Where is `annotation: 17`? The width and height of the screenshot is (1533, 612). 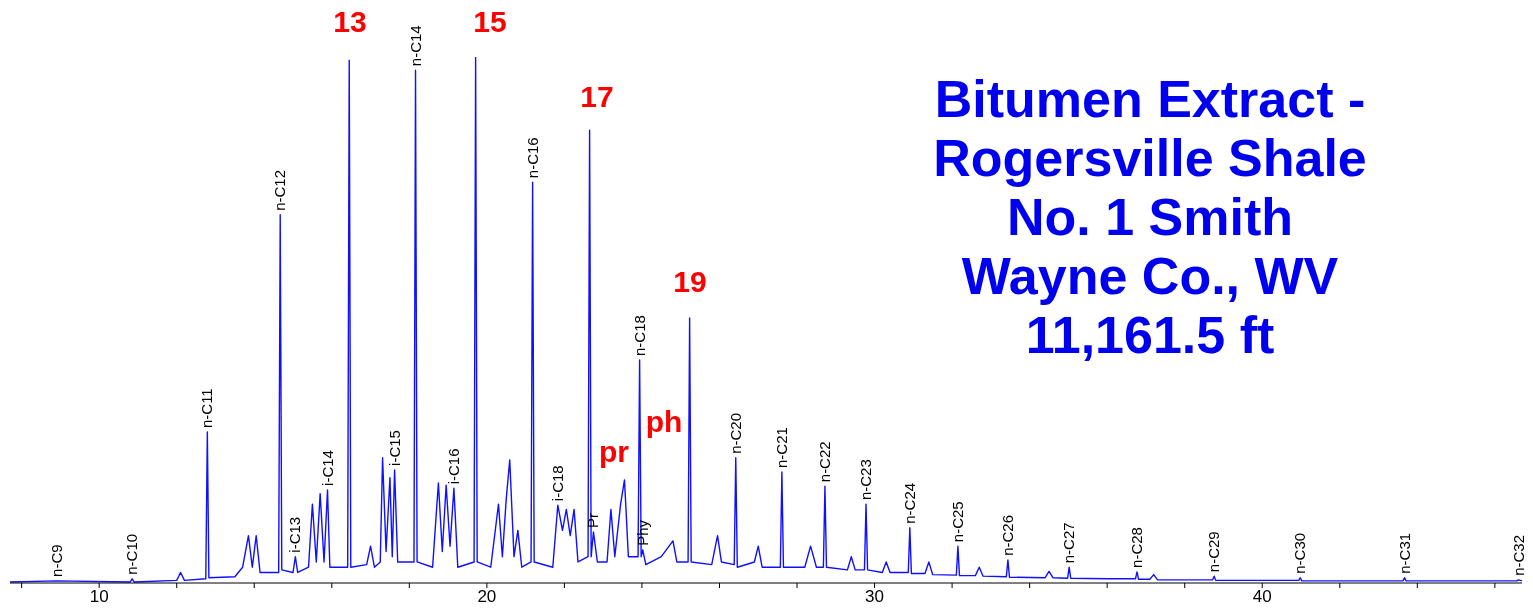 annotation: 17 is located at coordinates (597, 97).